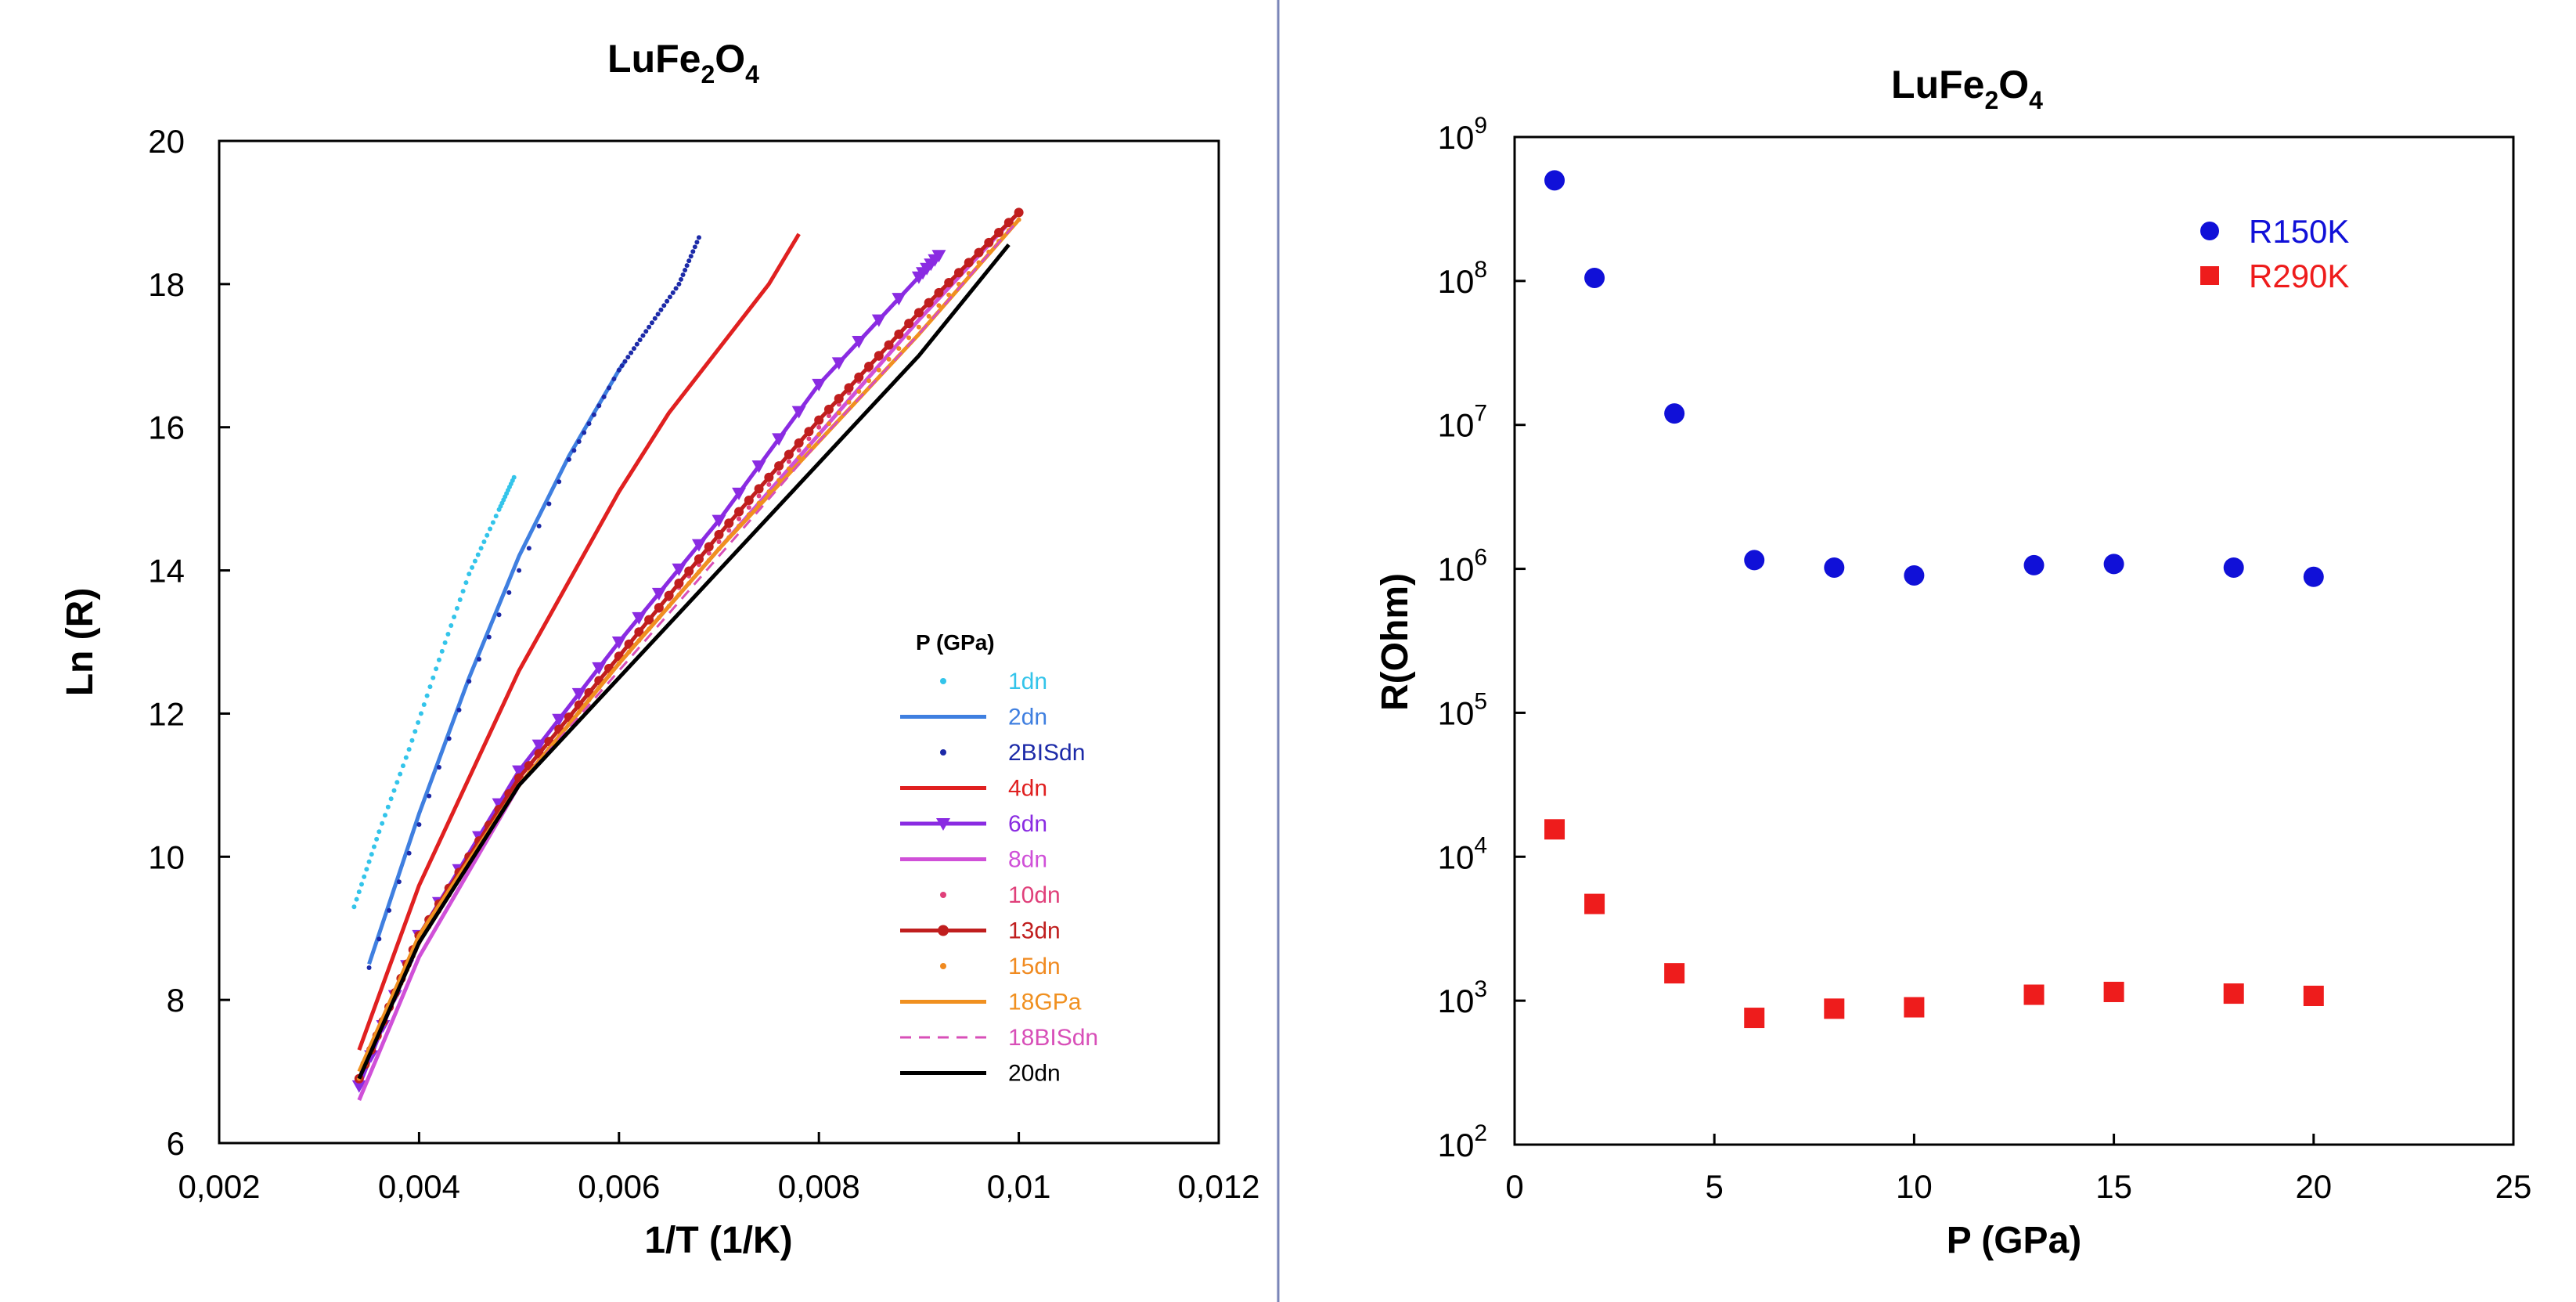 The height and width of the screenshot is (1302, 2576). What do you see at coordinates (718, 1240) in the screenshot?
I see `chart1-x-axis-label: 1/T (1/K)` at bounding box center [718, 1240].